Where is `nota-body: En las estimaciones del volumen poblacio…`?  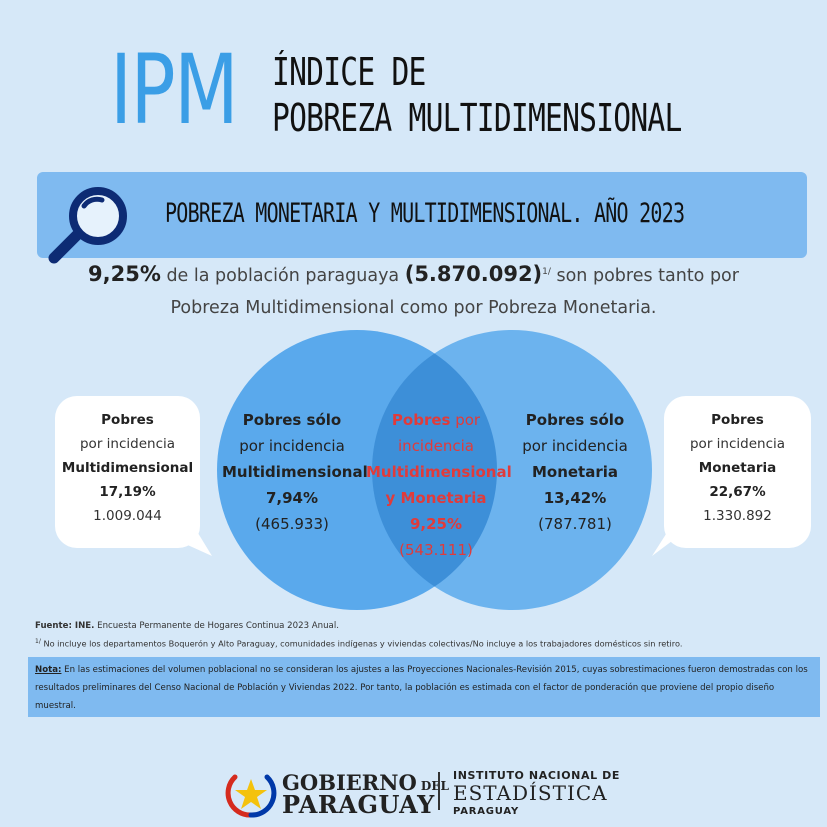
nota-body: En las estimaciones del volumen poblacio… is located at coordinates (421, 688).